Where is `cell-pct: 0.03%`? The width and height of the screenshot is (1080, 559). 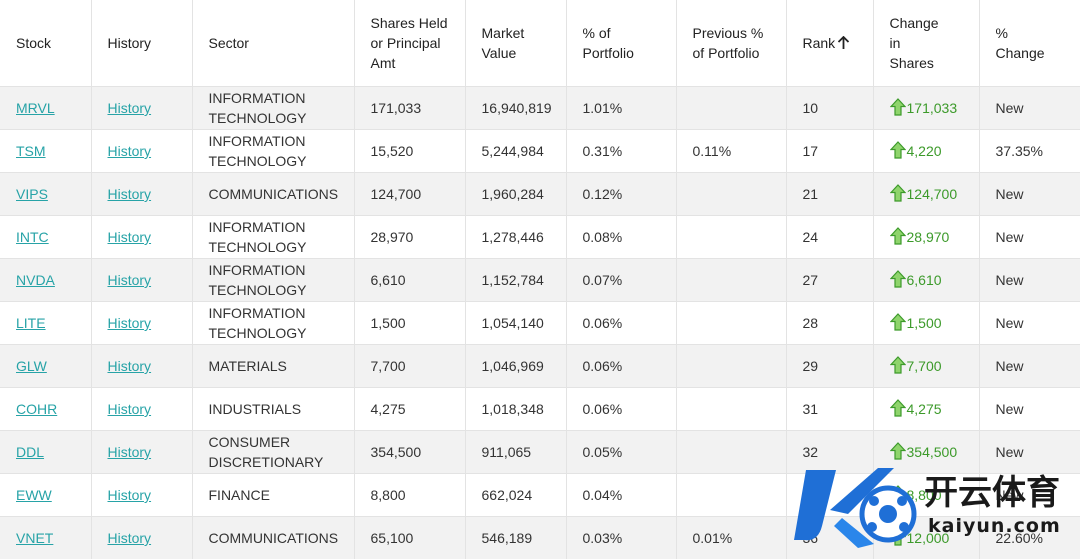 cell-pct: 0.03% is located at coordinates (621, 538).